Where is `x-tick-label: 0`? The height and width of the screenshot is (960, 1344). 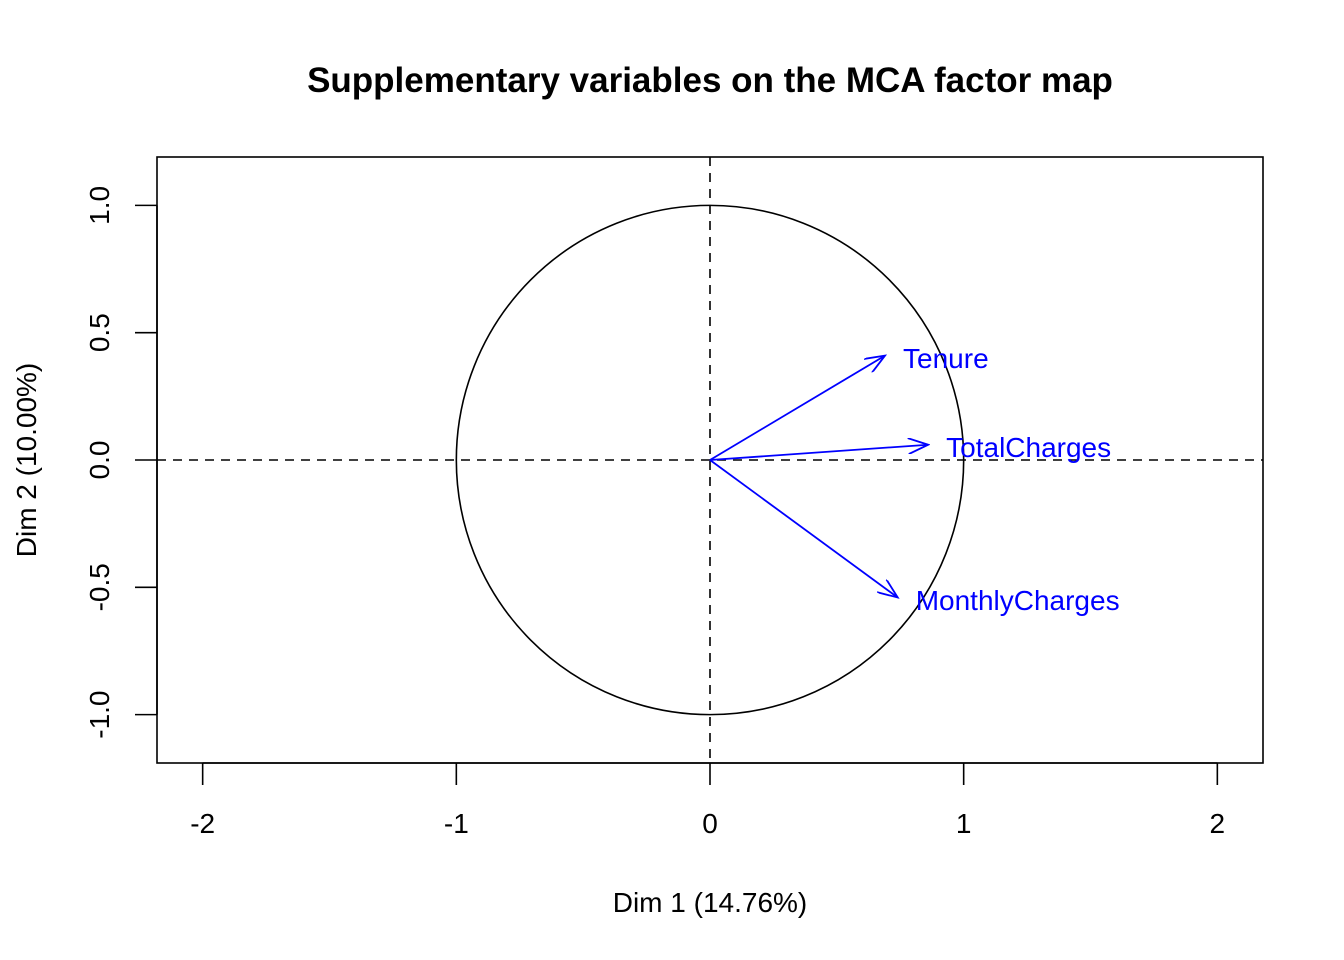
x-tick-label: 0 is located at coordinates (710, 823).